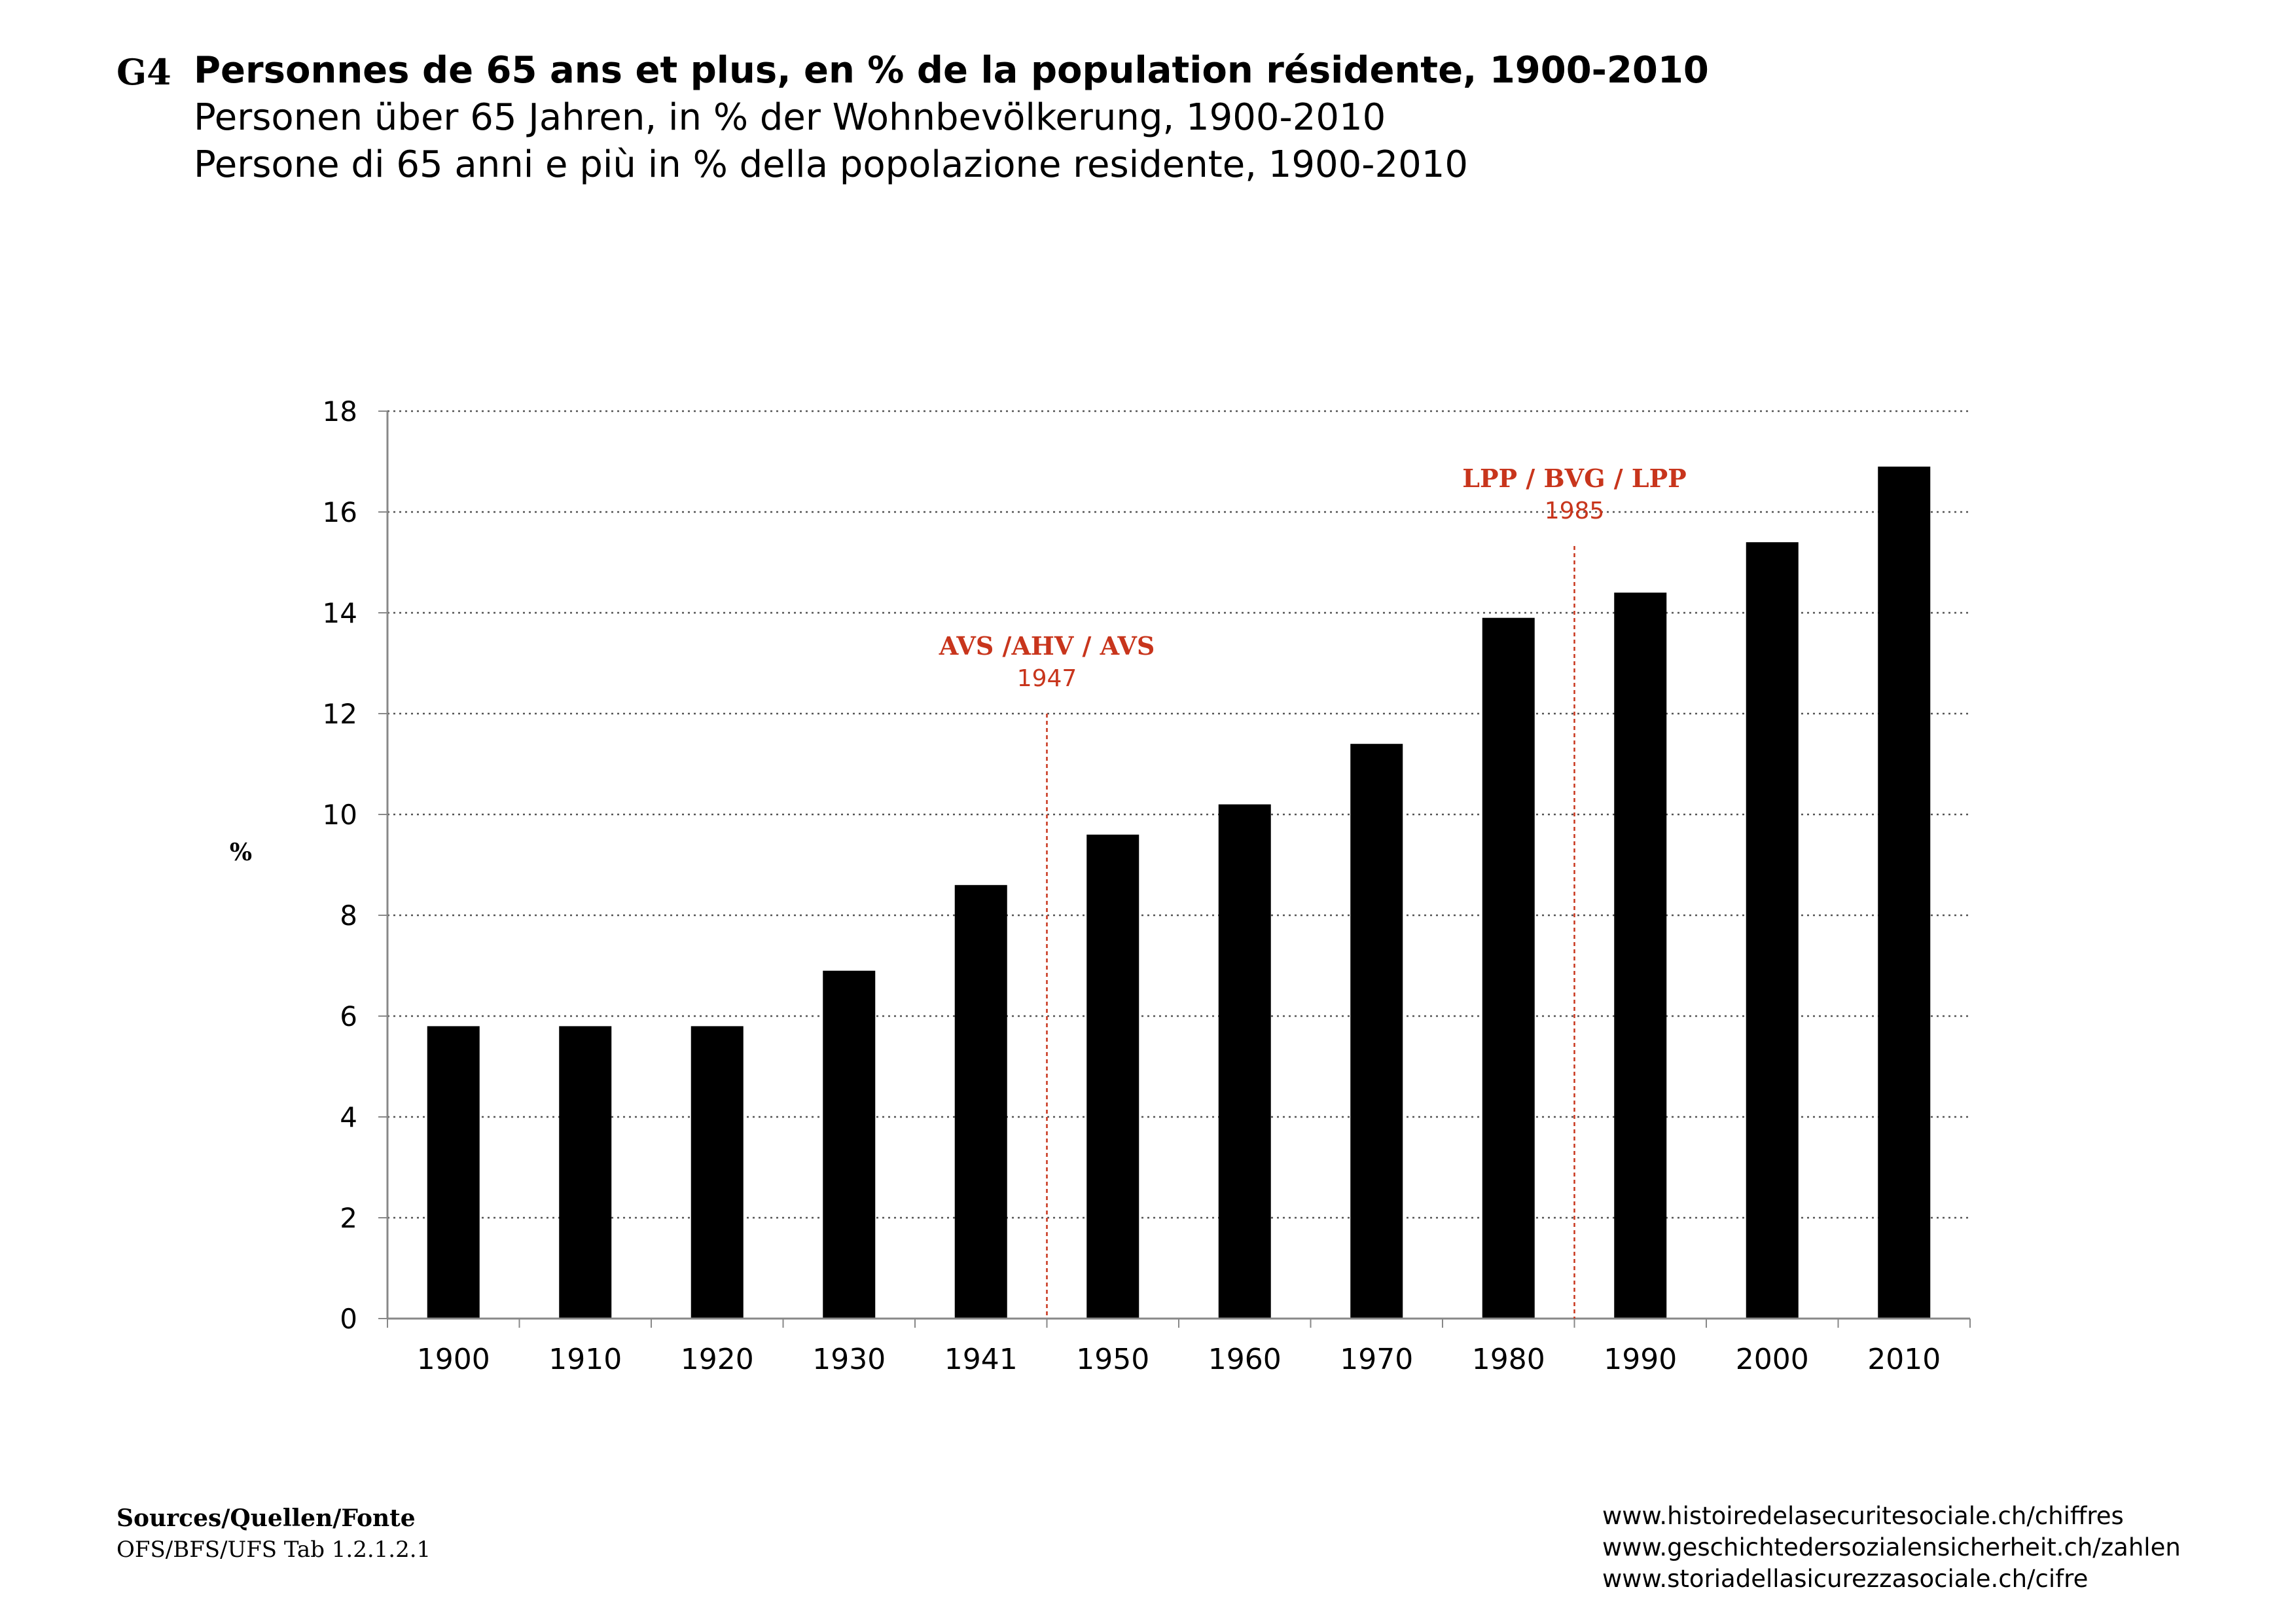 This screenshot has height=1623, width=2296. What do you see at coordinates (1904, 1359) in the screenshot?
I see `x-tick-label: 2010` at bounding box center [1904, 1359].